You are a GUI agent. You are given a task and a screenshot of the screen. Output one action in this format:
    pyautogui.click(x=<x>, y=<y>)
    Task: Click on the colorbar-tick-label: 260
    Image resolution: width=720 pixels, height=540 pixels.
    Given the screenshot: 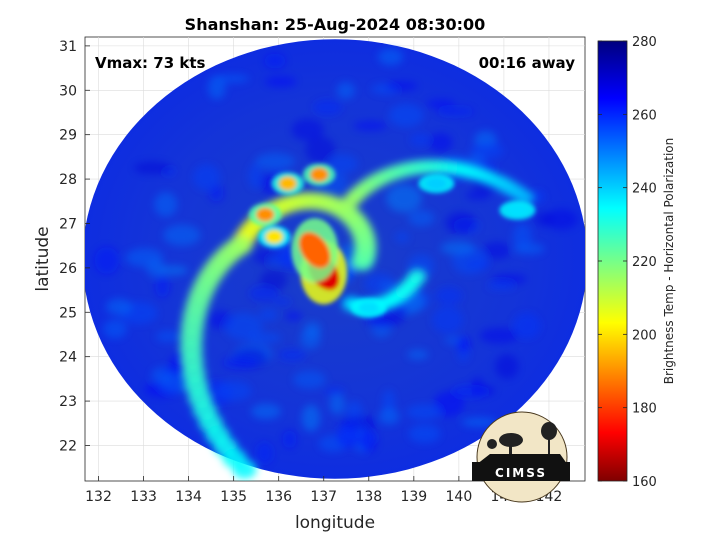 What is the action you would take?
    pyautogui.click(x=644, y=115)
    